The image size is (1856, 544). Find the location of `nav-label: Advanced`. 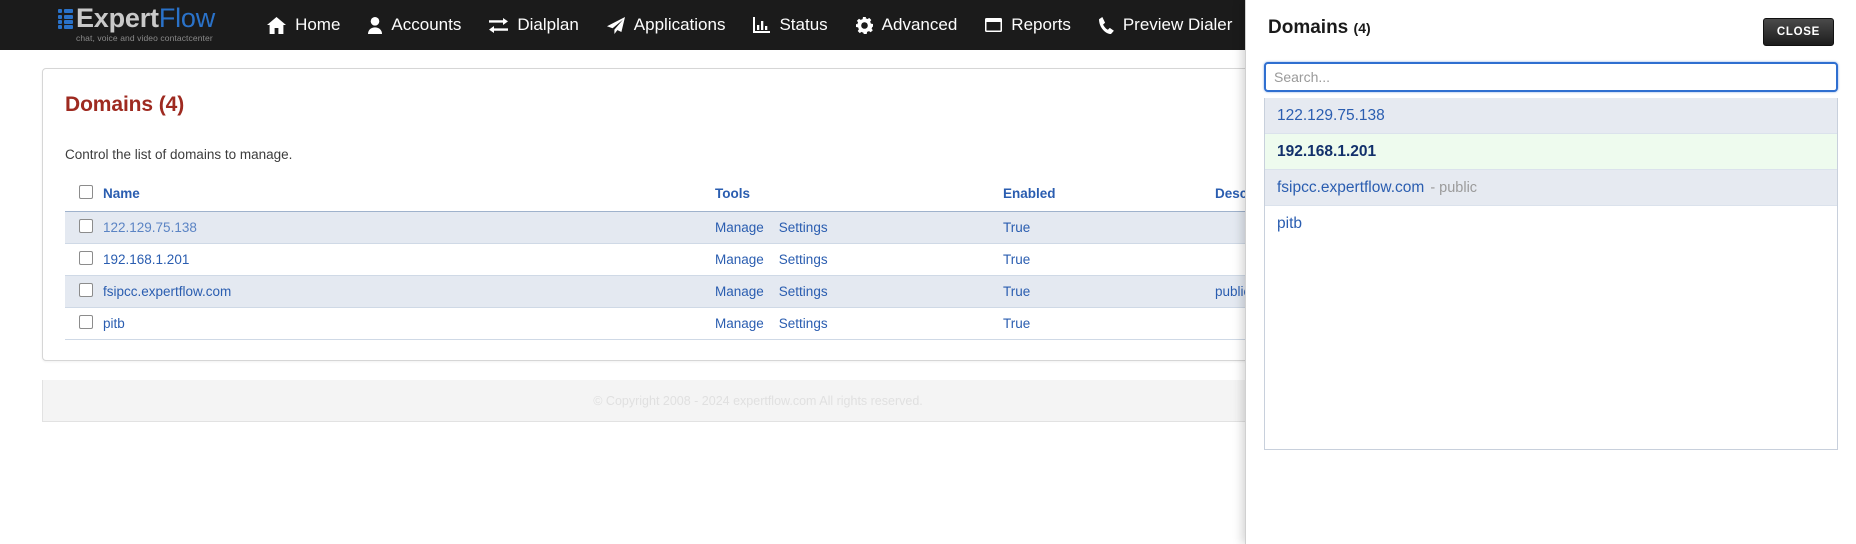

nav-label: Advanced is located at coordinates (919, 24).